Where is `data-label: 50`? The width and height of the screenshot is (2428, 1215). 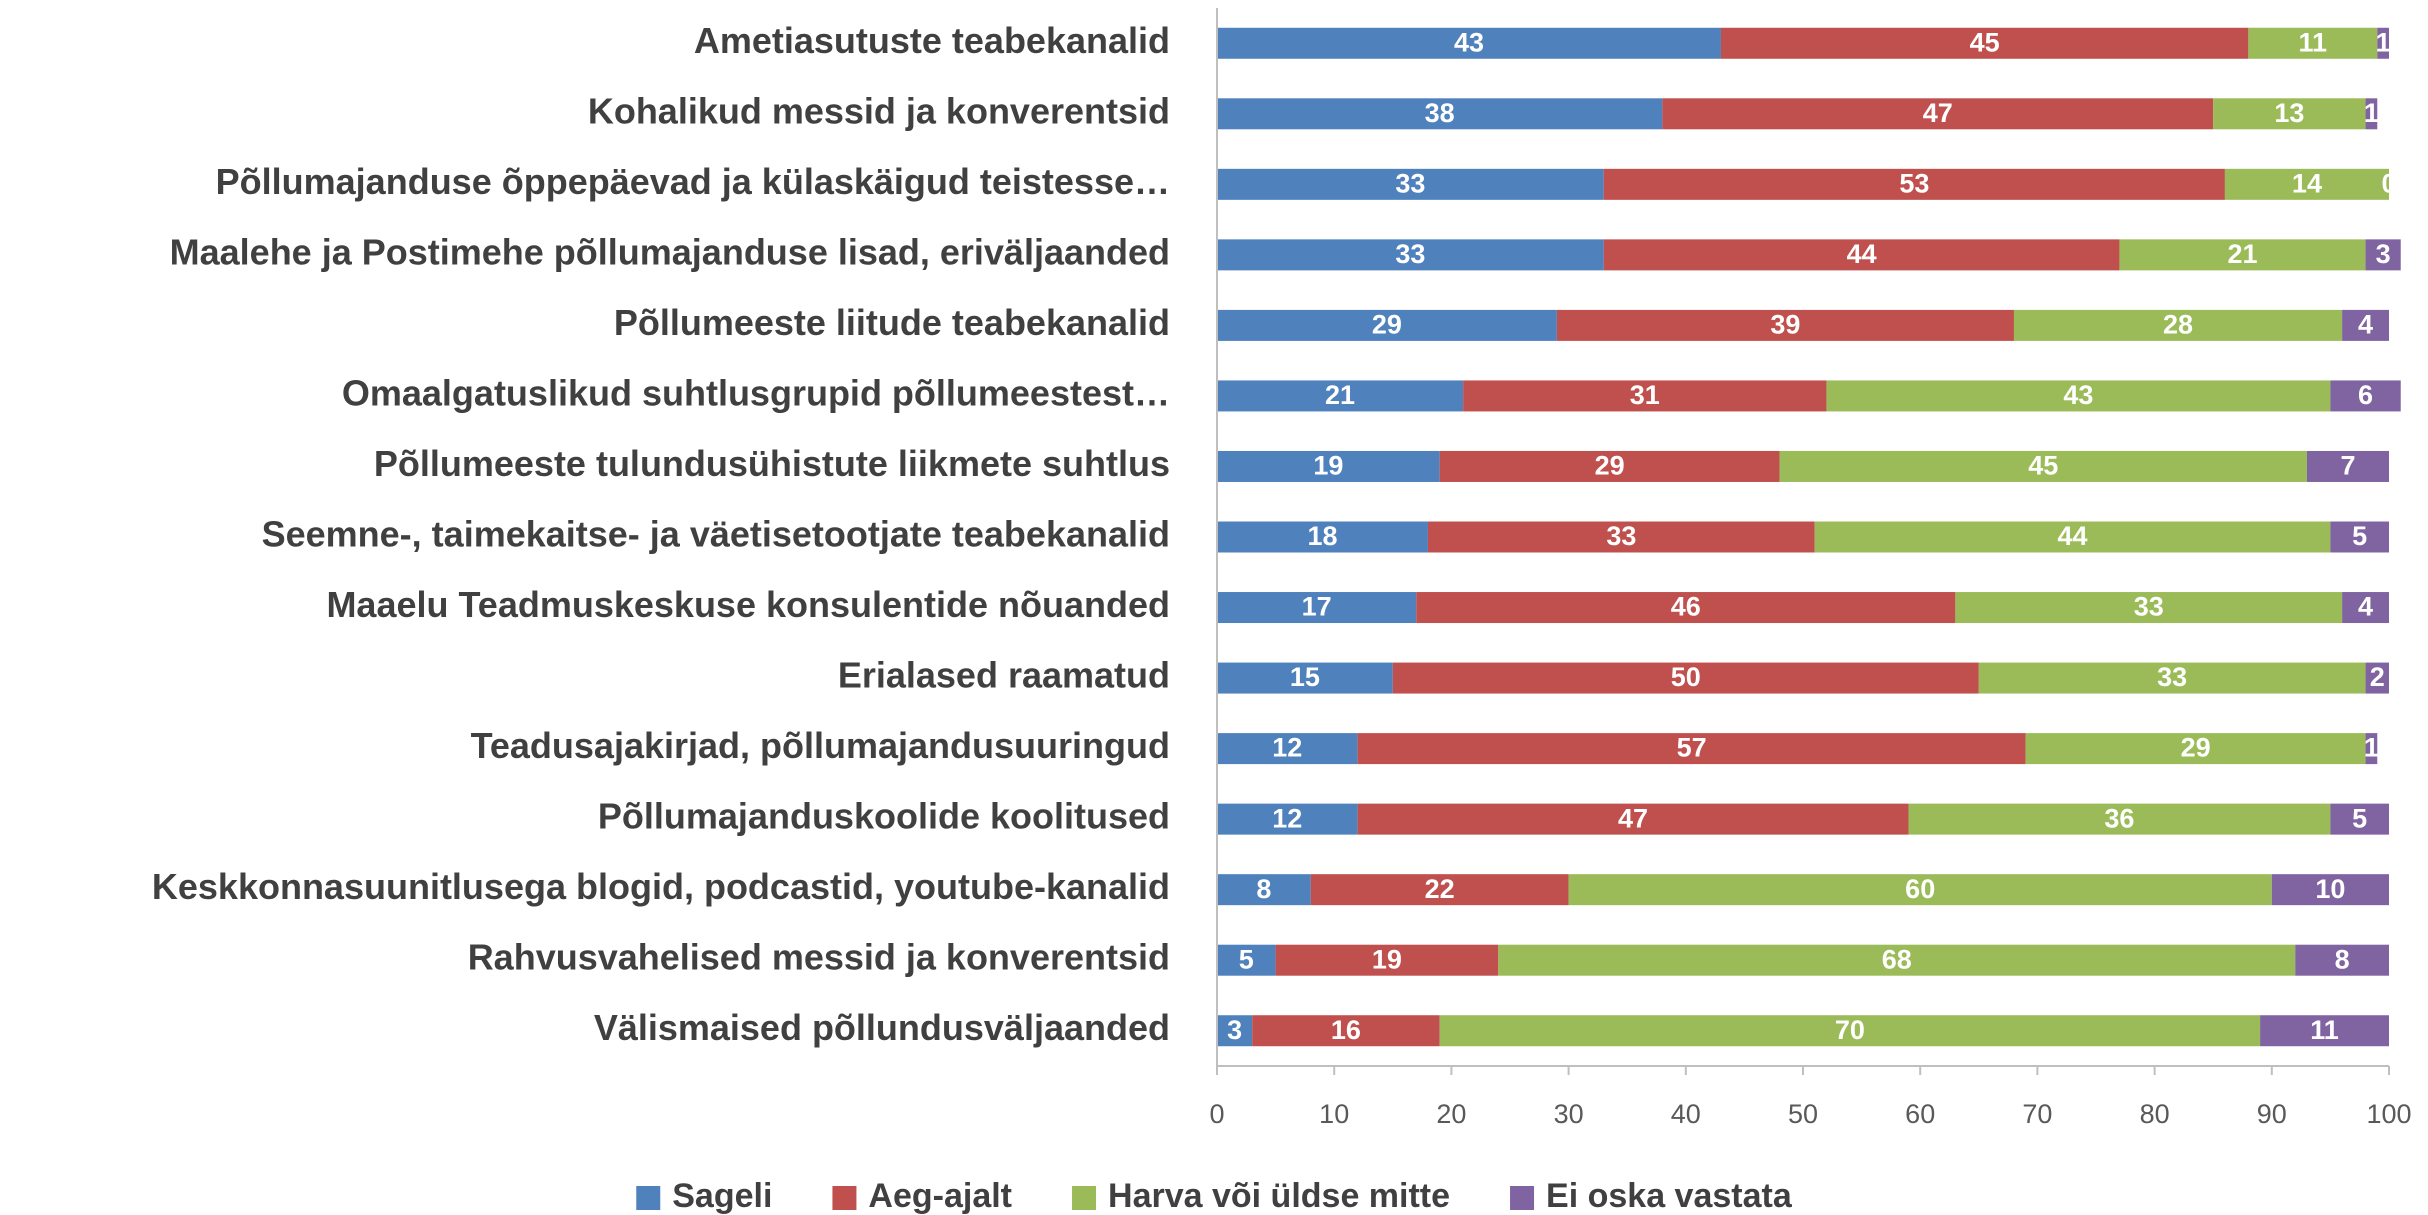
data-label: 50 is located at coordinates (1686, 677).